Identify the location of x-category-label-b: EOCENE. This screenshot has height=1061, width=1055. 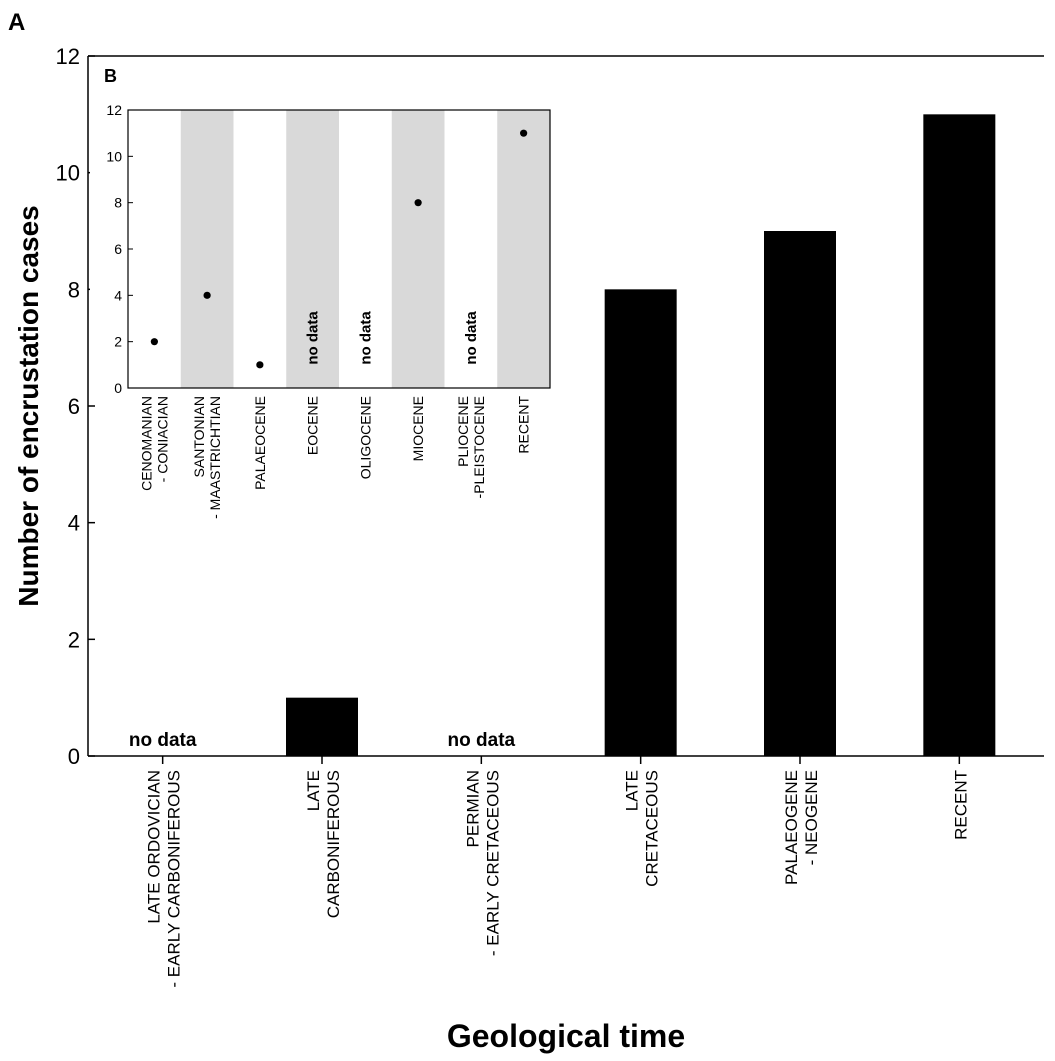
(313, 425).